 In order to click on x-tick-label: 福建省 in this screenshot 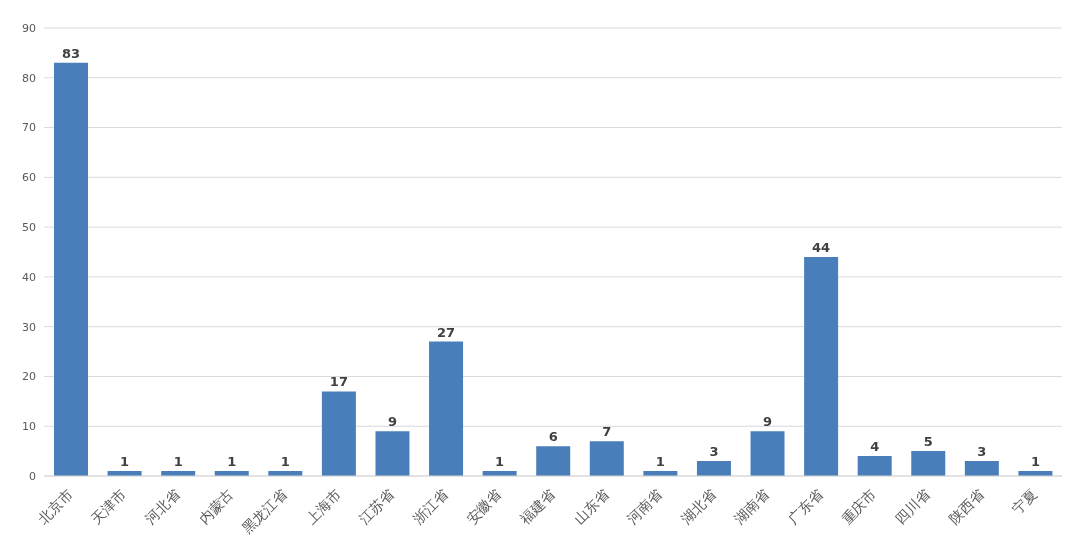, I will do `click(537, 506)`.